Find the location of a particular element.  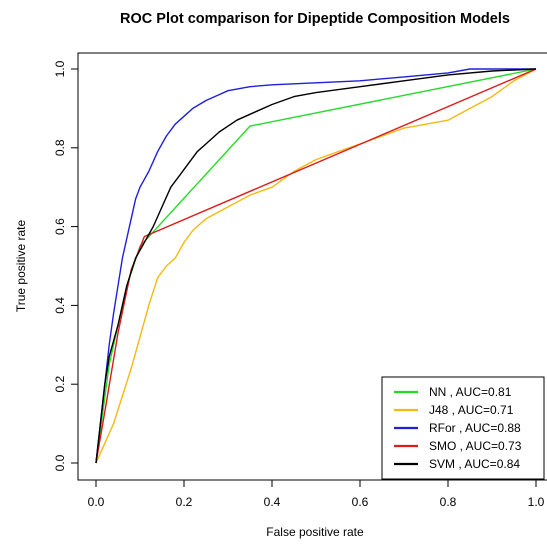

y-tick-label: 1.0 is located at coordinates (60, 68).